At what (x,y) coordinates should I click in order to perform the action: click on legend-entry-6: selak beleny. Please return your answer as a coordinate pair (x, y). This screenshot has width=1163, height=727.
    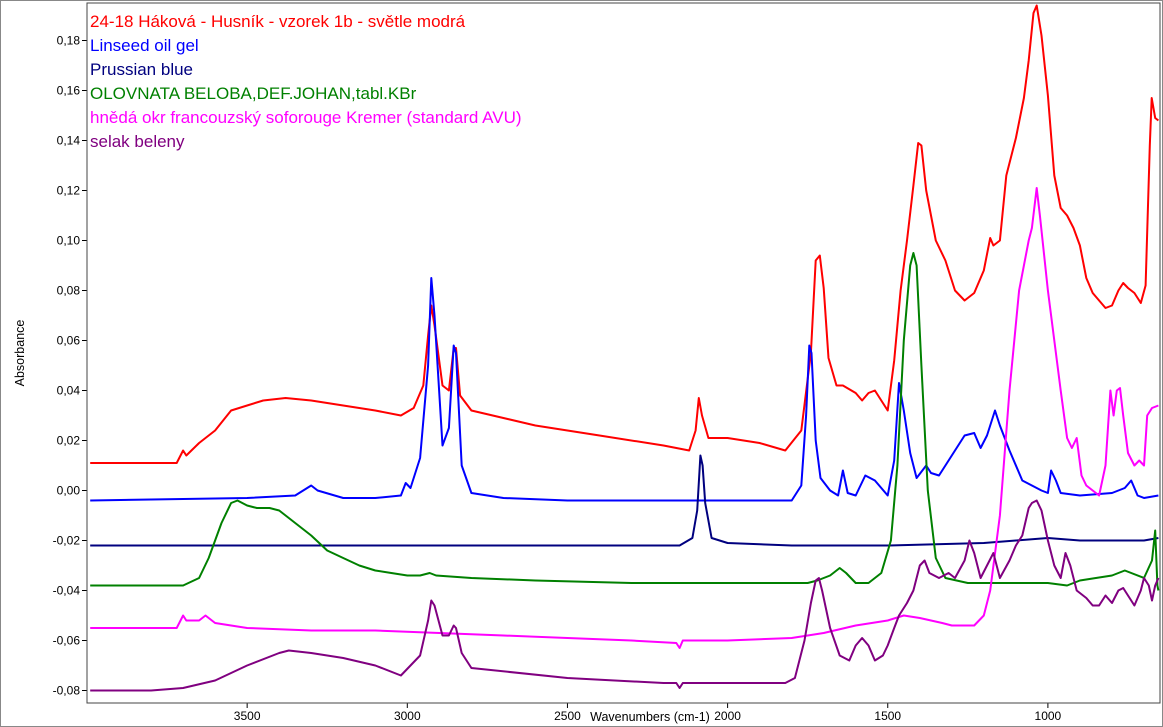
    Looking at the image, I should click on (137, 141).